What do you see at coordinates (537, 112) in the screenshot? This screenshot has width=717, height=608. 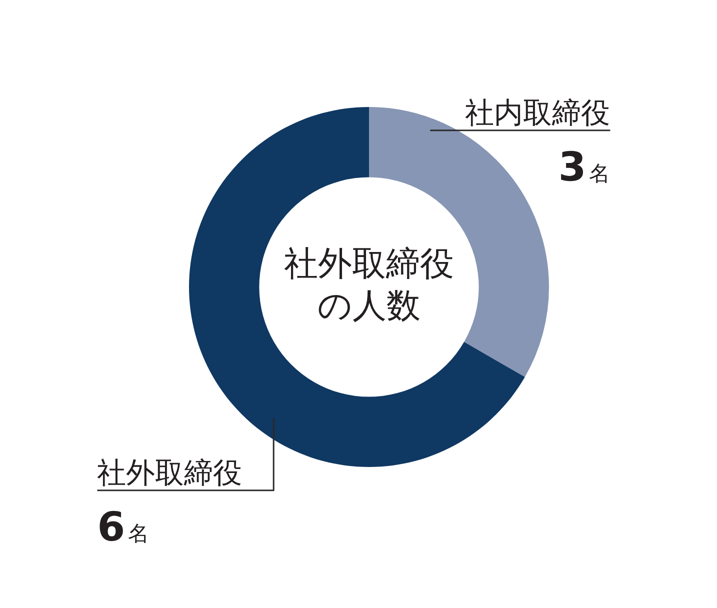 I see `slice-label: 社内取締役` at bounding box center [537, 112].